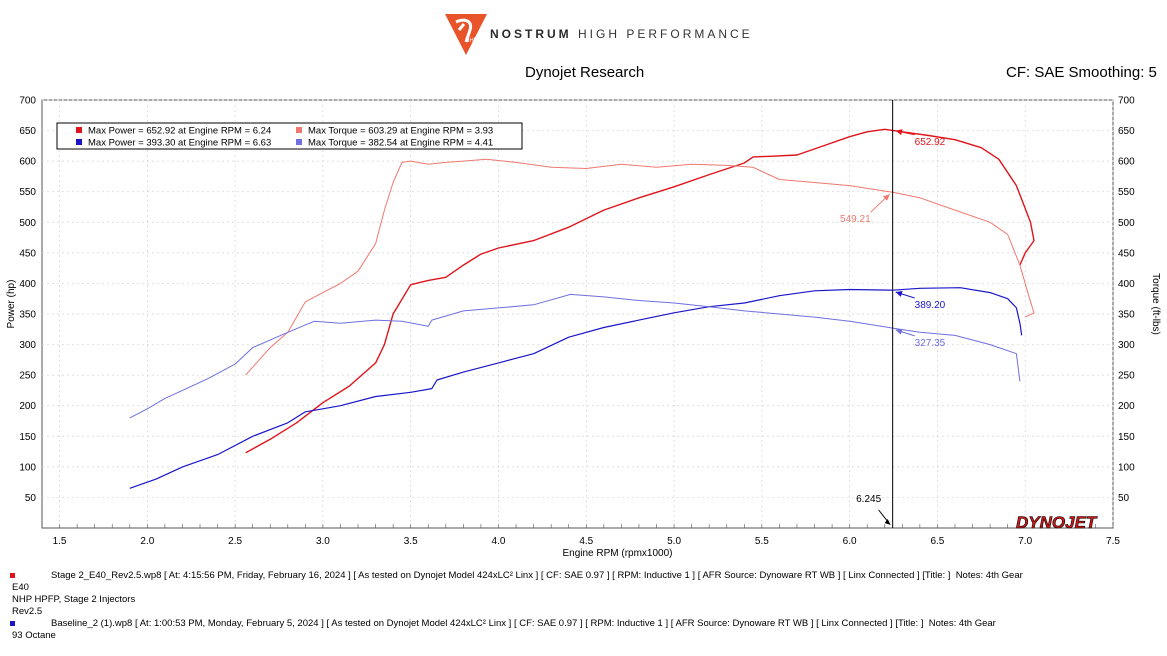 The image size is (1167, 656). What do you see at coordinates (1126, 376) in the screenshot?
I see `y2-tick-label: 250` at bounding box center [1126, 376].